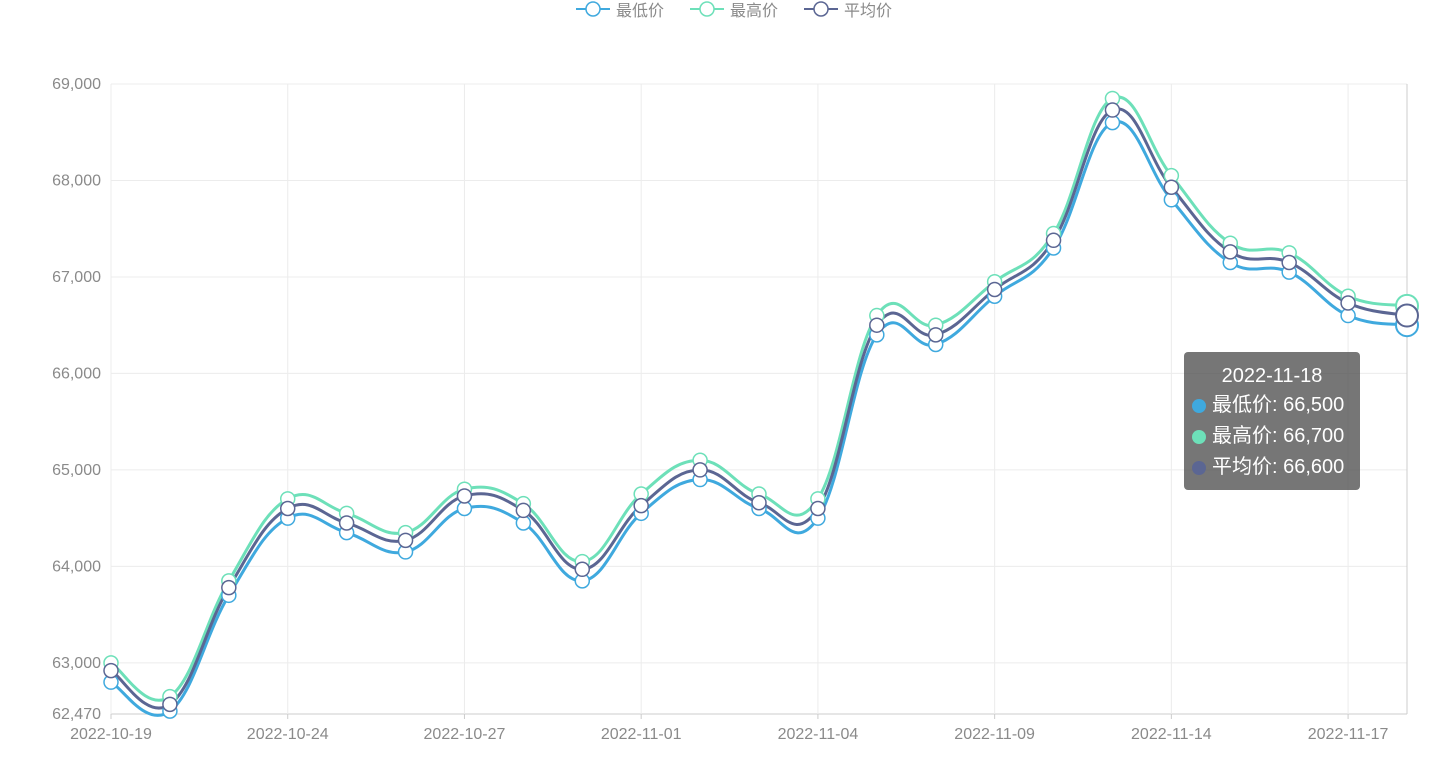  Describe the element at coordinates (593, 9) in the screenshot. I see `legend-low-icon` at that location.